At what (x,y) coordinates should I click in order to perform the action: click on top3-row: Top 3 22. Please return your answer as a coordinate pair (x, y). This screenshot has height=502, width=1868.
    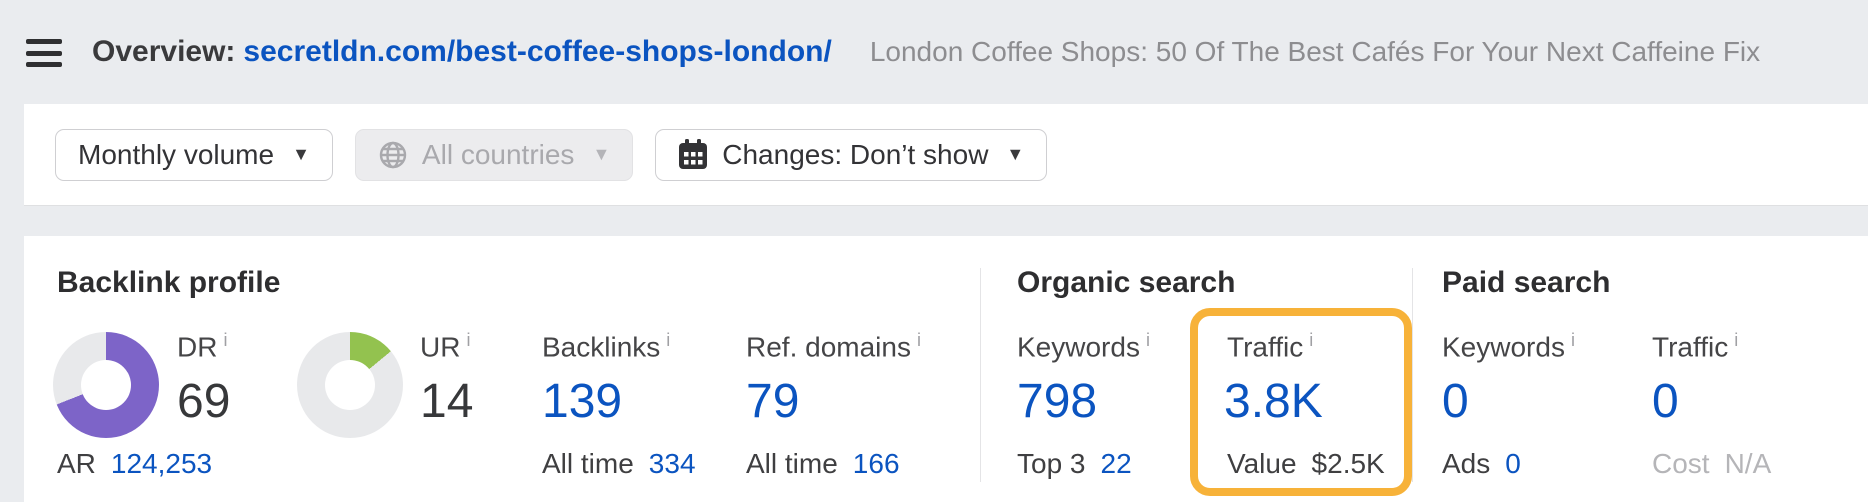
    Looking at the image, I should click on (1074, 464).